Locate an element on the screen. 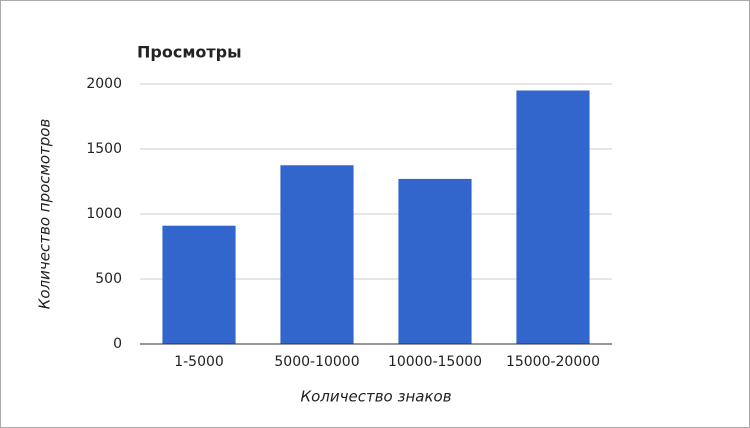 The width and height of the screenshot is (750, 428). chart-title: Просмотры is located at coordinates (189, 52).